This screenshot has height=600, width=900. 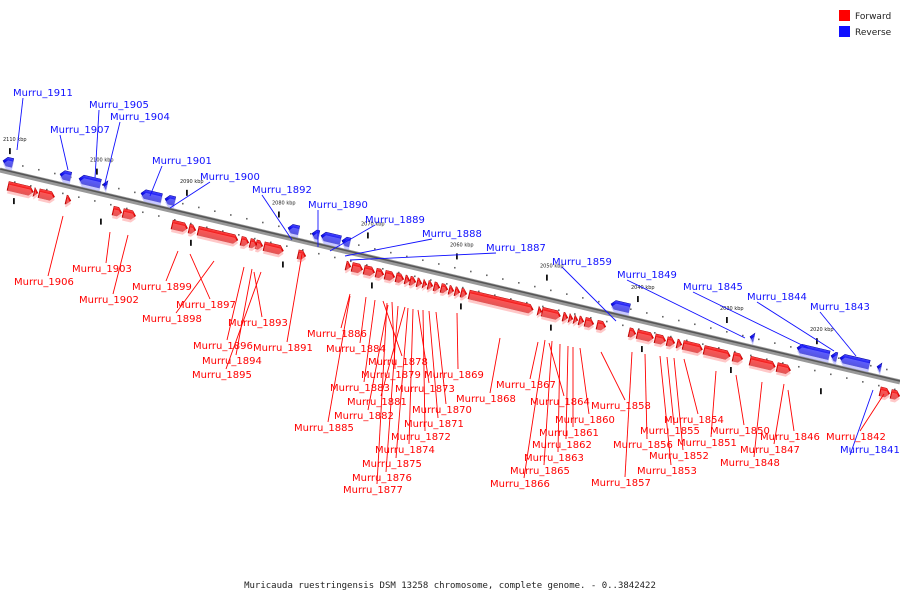 What do you see at coordinates (391, 375) in the screenshot?
I see `gene-label: Murru_1879` at bounding box center [391, 375].